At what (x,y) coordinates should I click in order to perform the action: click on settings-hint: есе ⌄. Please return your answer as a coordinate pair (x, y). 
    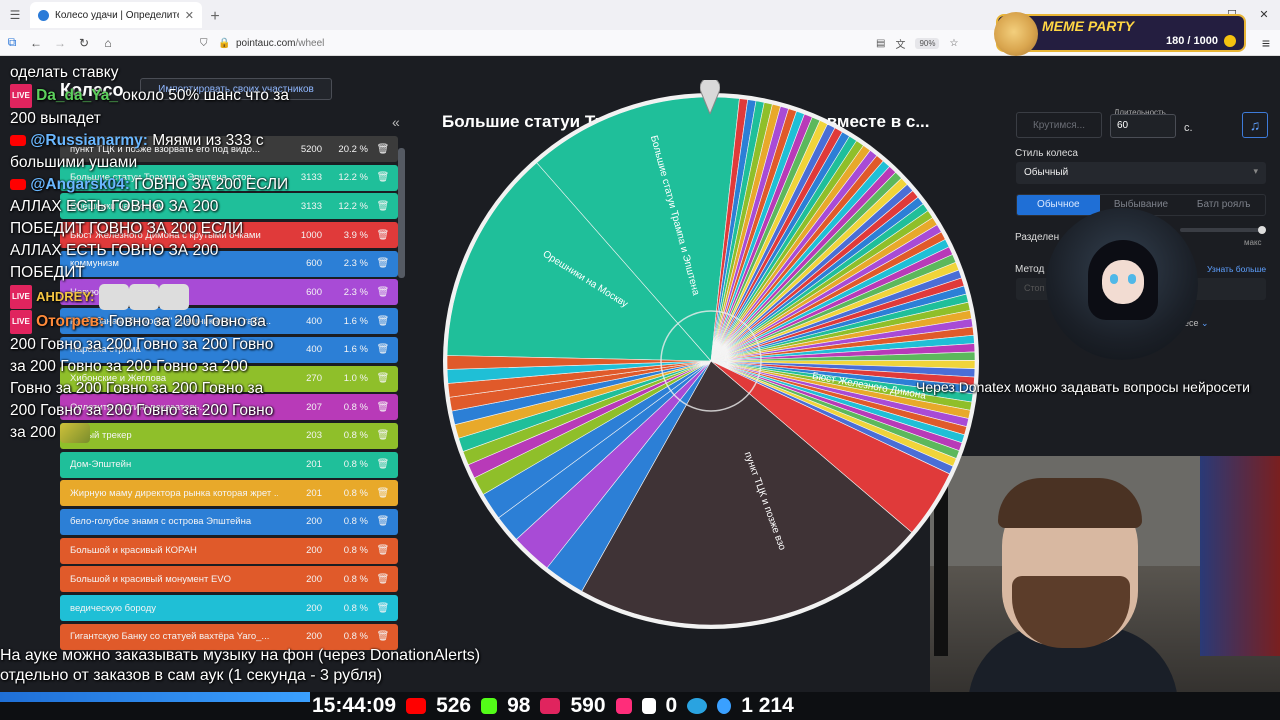
    Looking at the image, I should click on (1196, 323).